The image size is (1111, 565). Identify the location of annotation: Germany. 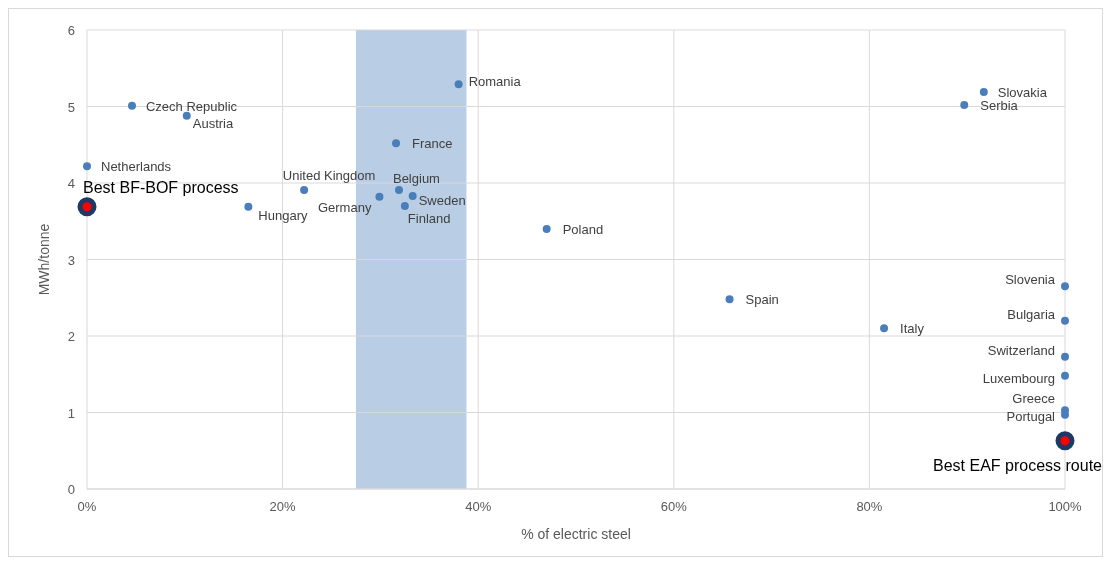
(344, 207).